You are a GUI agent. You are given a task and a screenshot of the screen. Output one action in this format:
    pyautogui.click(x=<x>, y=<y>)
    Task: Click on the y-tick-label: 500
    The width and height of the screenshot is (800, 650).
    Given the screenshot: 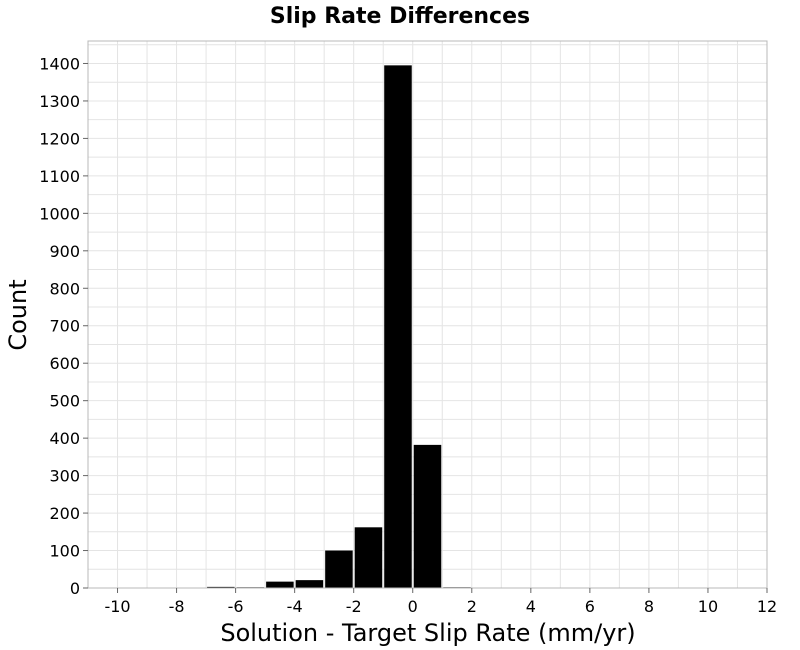 What is the action you would take?
    pyautogui.click(x=64, y=401)
    